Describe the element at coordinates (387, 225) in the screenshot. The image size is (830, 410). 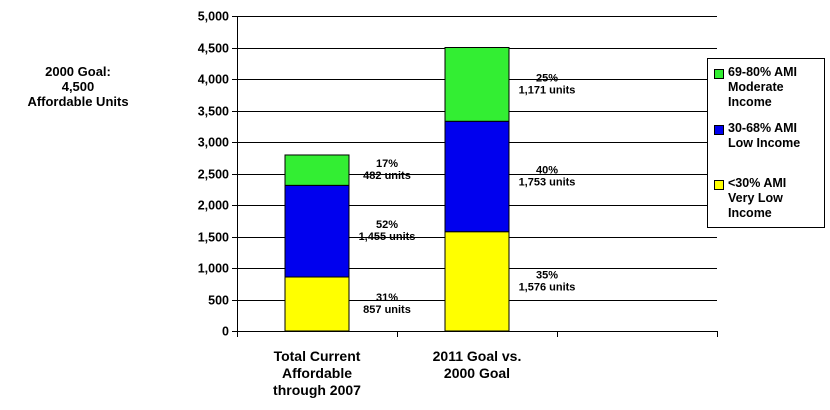
I see `data-label-percent: 52%` at that location.